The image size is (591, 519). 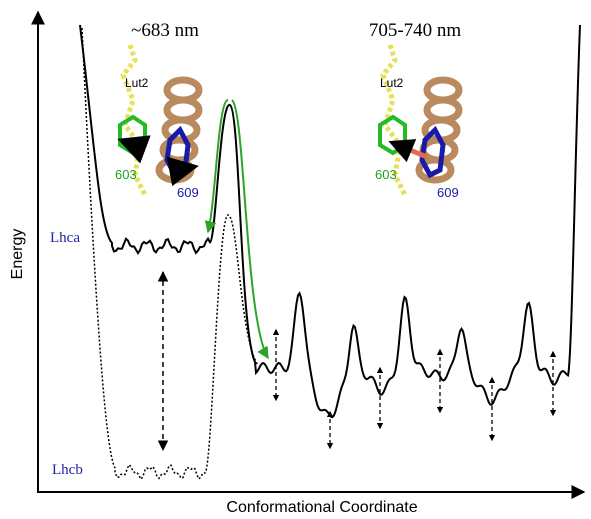 What do you see at coordinates (408, 151) in the screenshot?
I see `interaction-arrow` at bounding box center [408, 151].